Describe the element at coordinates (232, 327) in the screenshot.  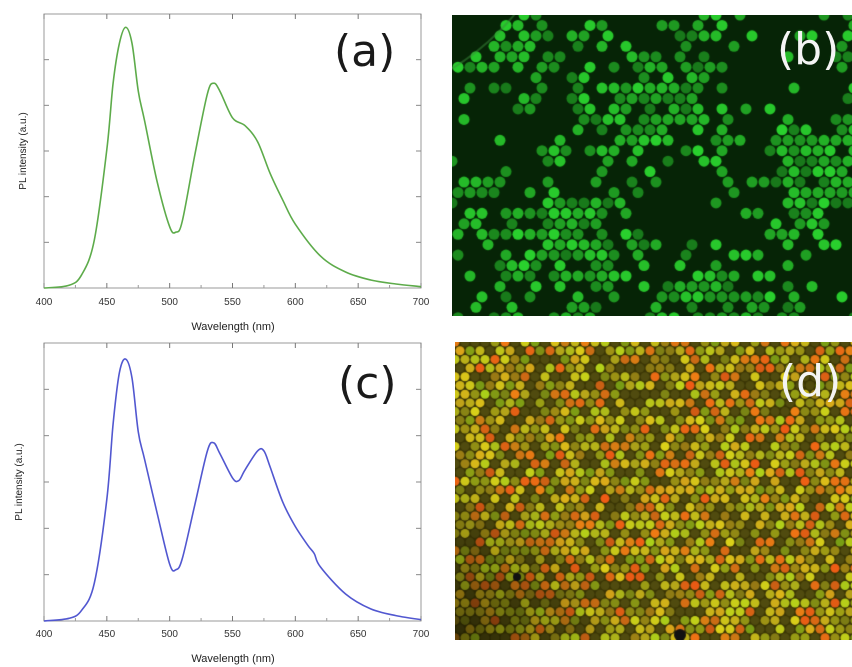
I see `plot-a-xlabel: Wavelength (nm)` at that location.